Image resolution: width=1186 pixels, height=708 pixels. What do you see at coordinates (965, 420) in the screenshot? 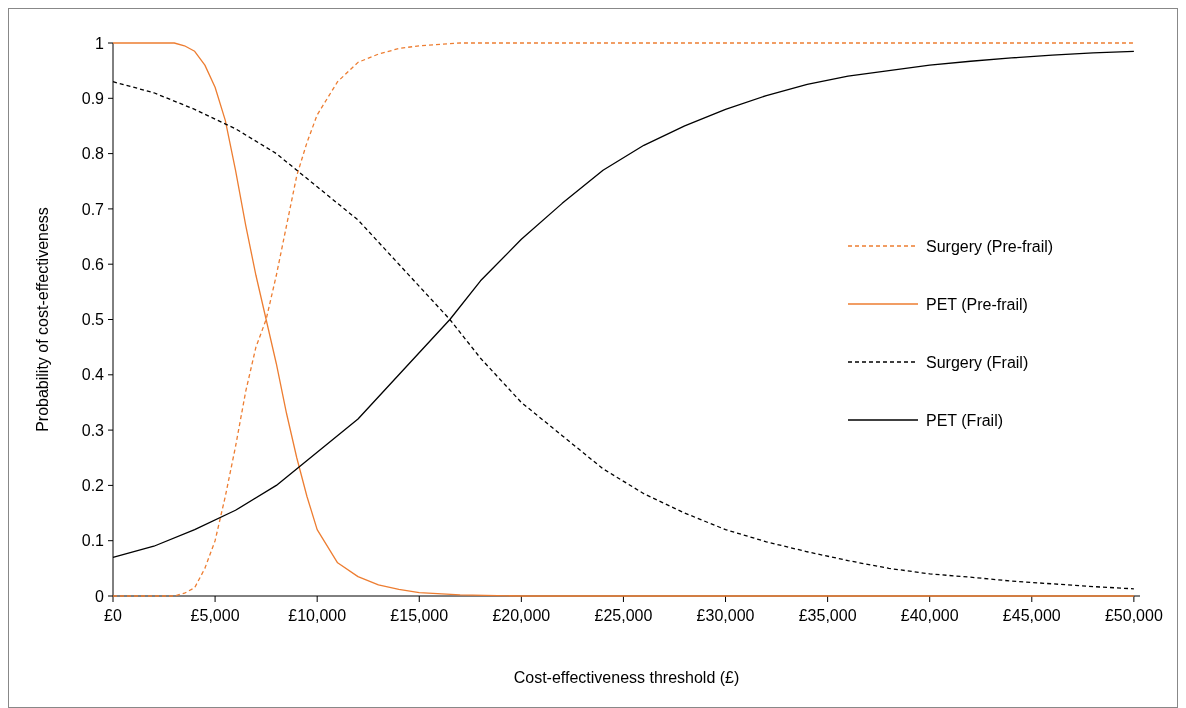
I see `legend-label: PET (Frail)` at bounding box center [965, 420].